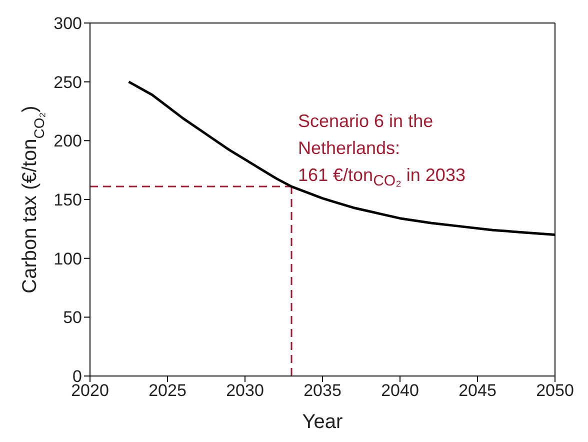 This screenshot has width=588, height=442. Describe the element at coordinates (90, 390) in the screenshot. I see `x-tick-label: 2020` at that location.